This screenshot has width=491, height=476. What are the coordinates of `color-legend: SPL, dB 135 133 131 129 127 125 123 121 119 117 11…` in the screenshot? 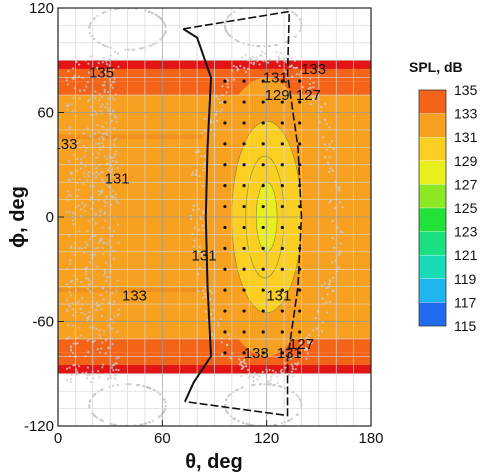 It's located at (443, 196).